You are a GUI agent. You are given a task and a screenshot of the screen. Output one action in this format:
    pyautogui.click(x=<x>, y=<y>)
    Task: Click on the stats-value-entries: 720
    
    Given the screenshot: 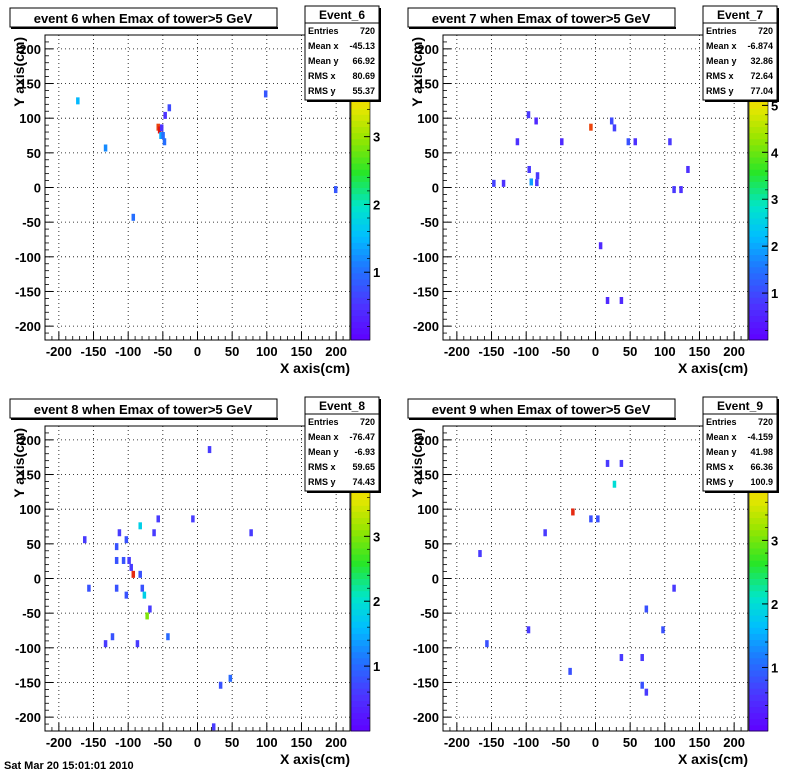 What is the action you would take?
    pyautogui.click(x=367, y=422)
    